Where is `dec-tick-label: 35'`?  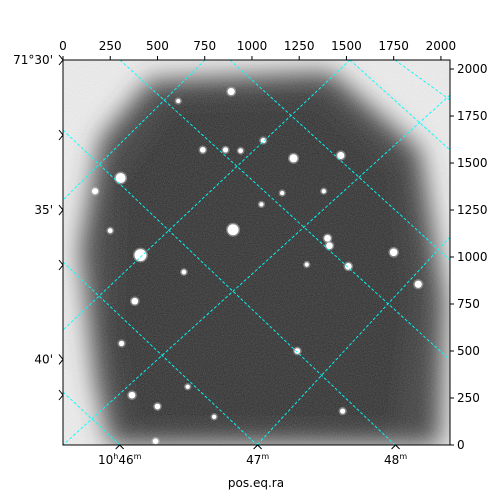 dec-tick-label: 35' is located at coordinates (43, 210).